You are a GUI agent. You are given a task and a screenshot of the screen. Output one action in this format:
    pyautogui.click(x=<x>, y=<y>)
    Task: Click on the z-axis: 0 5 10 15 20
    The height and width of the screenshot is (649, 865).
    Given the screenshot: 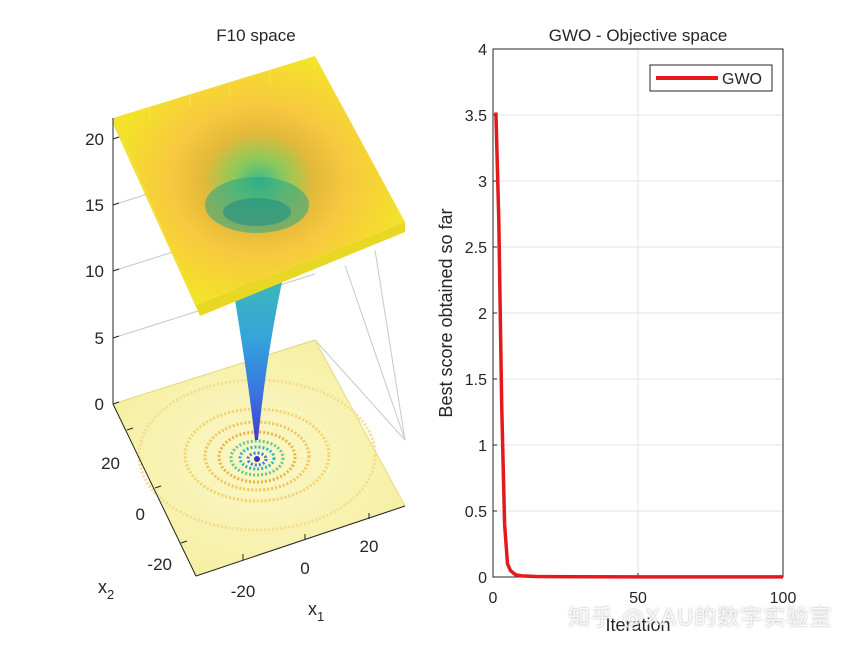 What is the action you would take?
    pyautogui.click(x=102, y=266)
    